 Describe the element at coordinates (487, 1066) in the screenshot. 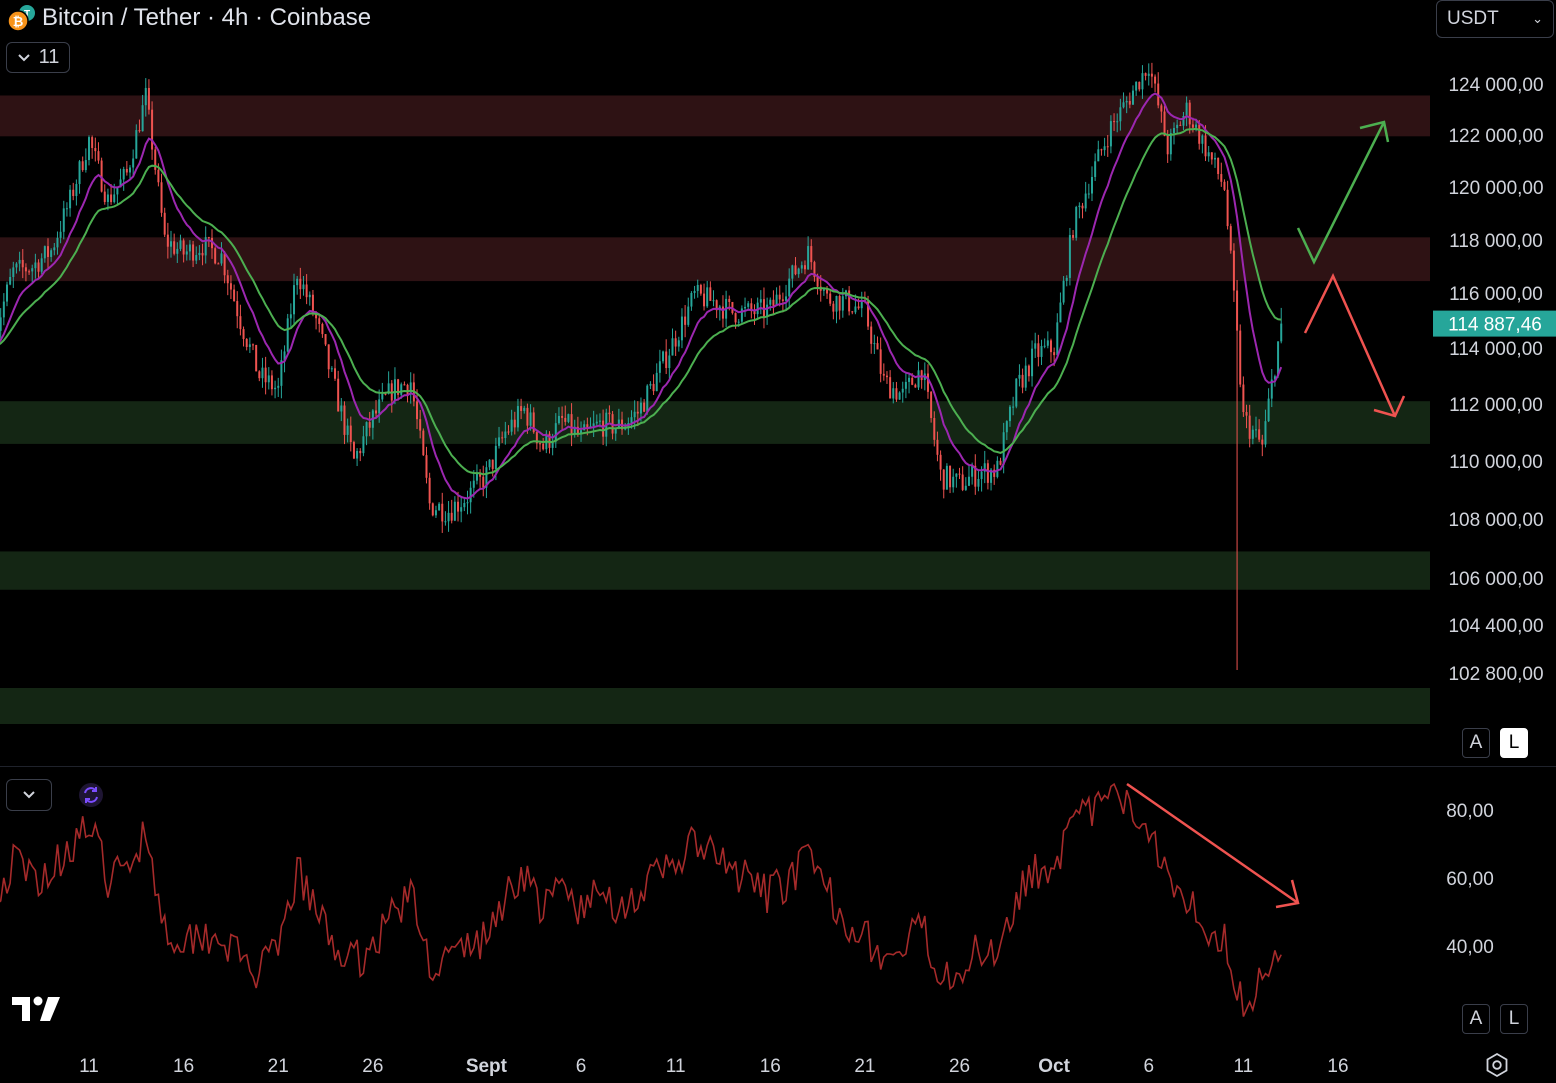

I see `time-tick-label: Sept` at that location.